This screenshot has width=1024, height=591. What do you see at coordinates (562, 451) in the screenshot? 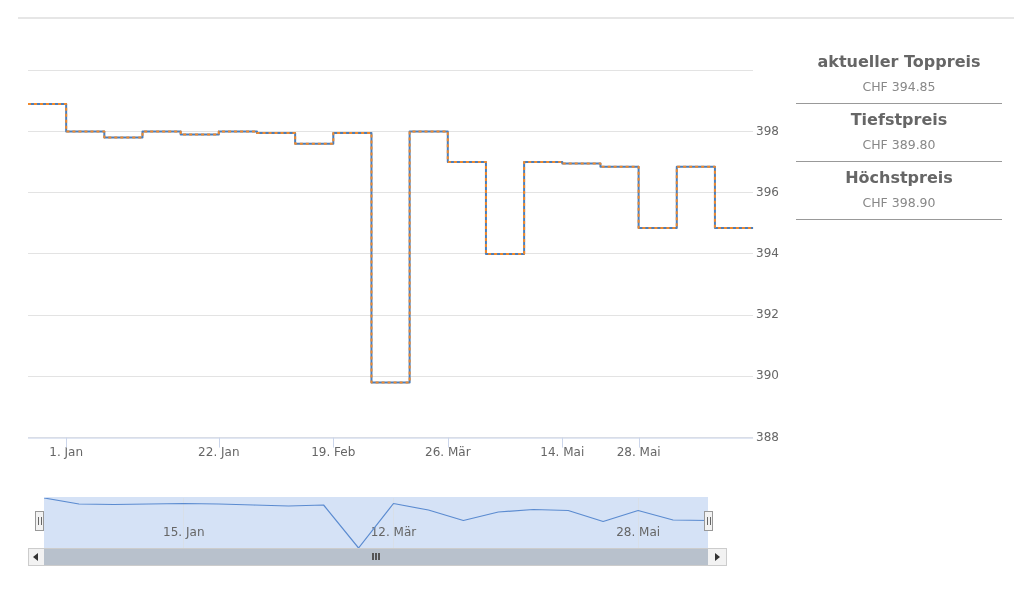
I see `x-tick-label: 14. Mai` at bounding box center [562, 451].